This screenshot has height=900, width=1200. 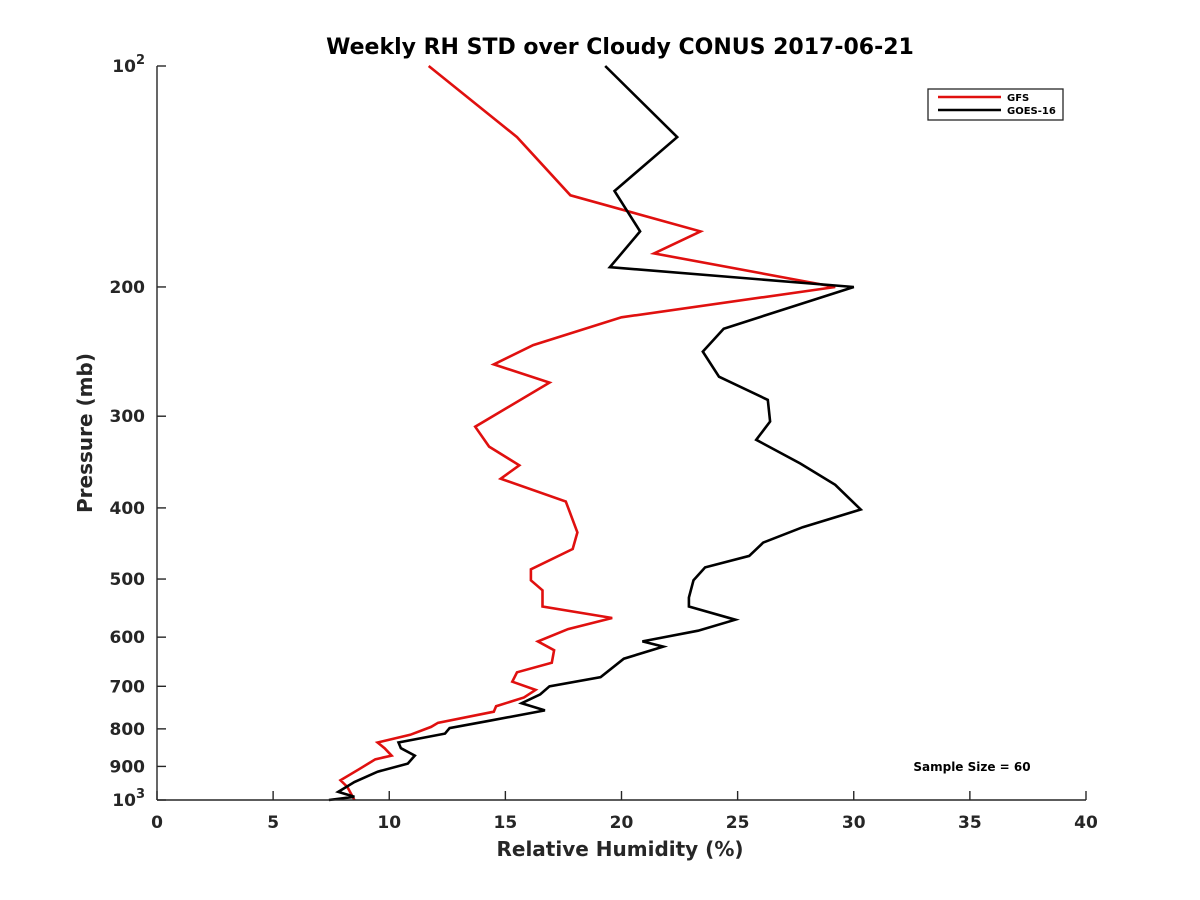 What do you see at coordinates (1086, 823) in the screenshot?
I see `x-tick-label-8: 40` at bounding box center [1086, 823].